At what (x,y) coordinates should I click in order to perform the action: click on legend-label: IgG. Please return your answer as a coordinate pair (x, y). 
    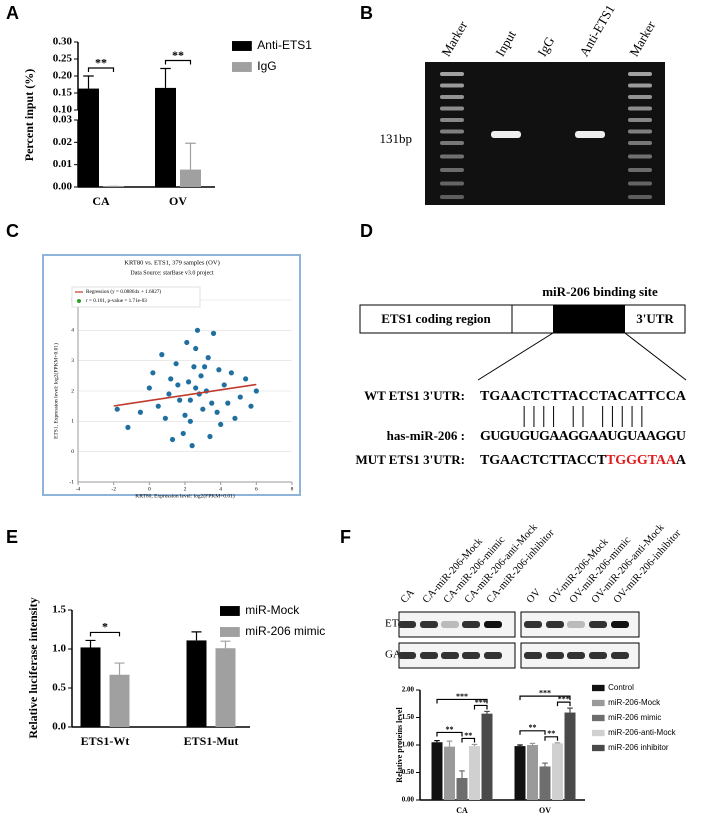
    Looking at the image, I should click on (266, 66).